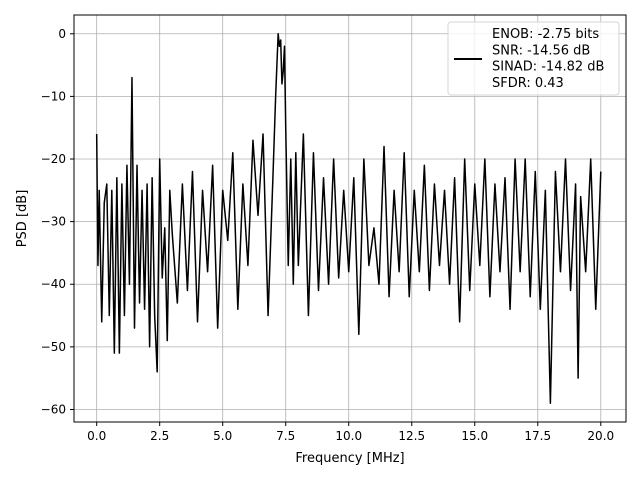 The height and width of the screenshot is (480, 640). What do you see at coordinates (528, 83) in the screenshot?
I see `legend-entry: SFDR: 0.43` at bounding box center [528, 83].